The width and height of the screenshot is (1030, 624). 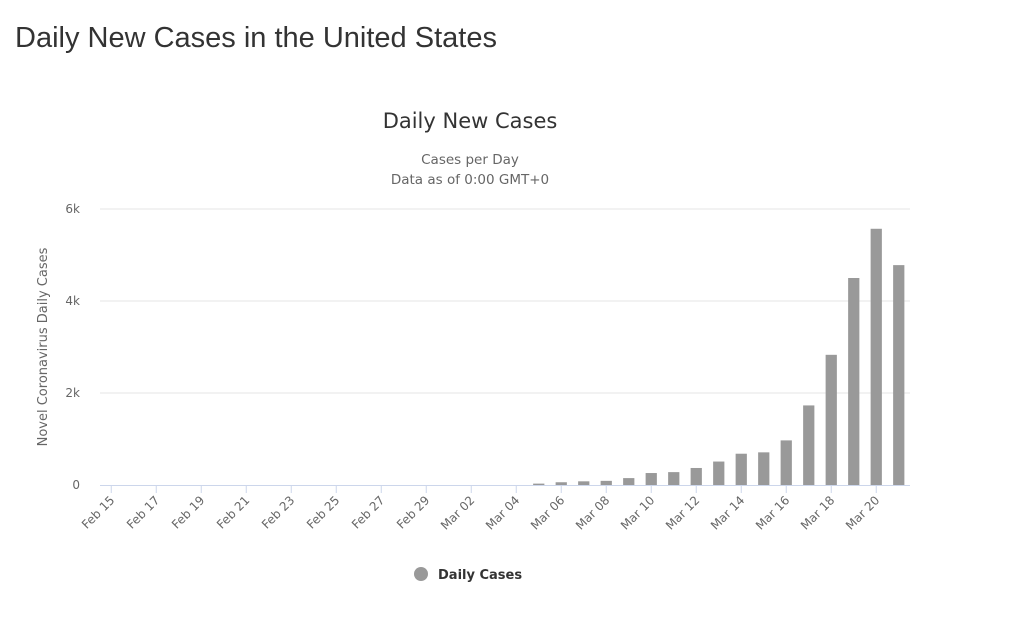 What do you see at coordinates (480, 575) in the screenshot?
I see `legend-label: Daily Cases` at bounding box center [480, 575].